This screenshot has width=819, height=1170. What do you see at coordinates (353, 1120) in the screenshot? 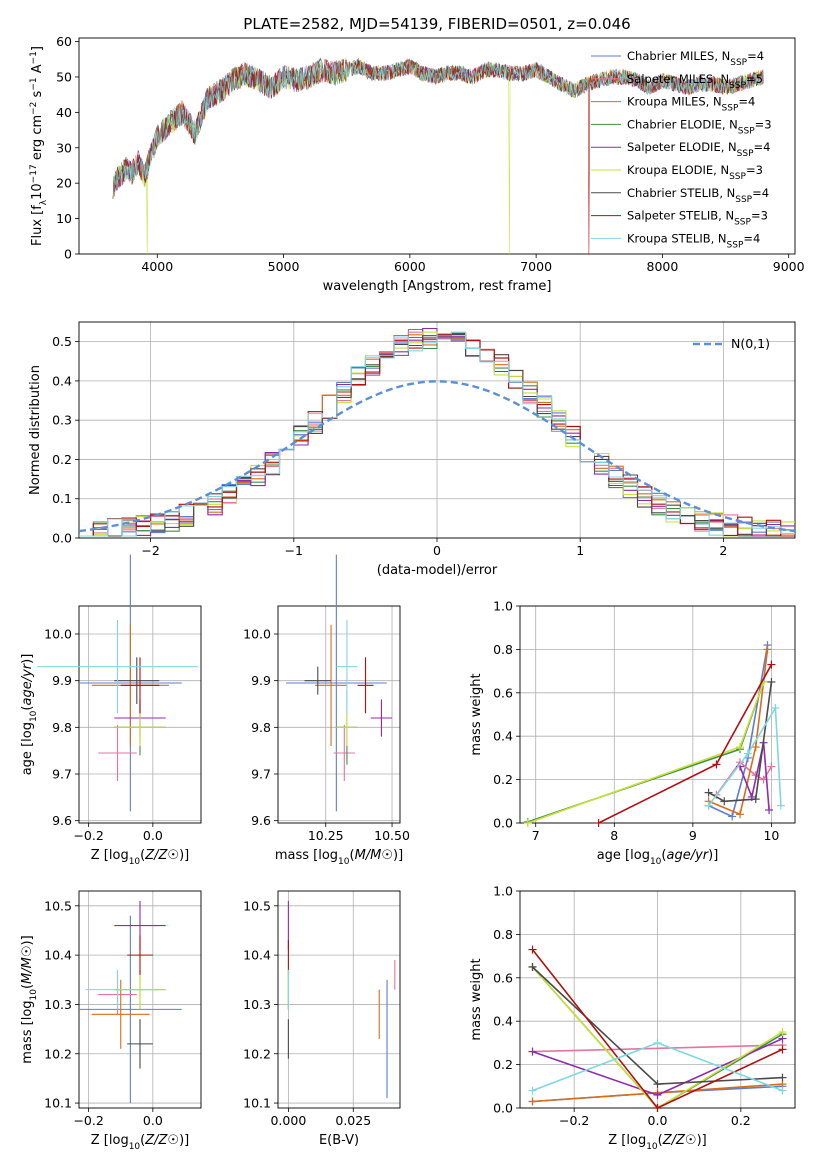
I see `x-tick-label: 0.025` at bounding box center [353, 1120].